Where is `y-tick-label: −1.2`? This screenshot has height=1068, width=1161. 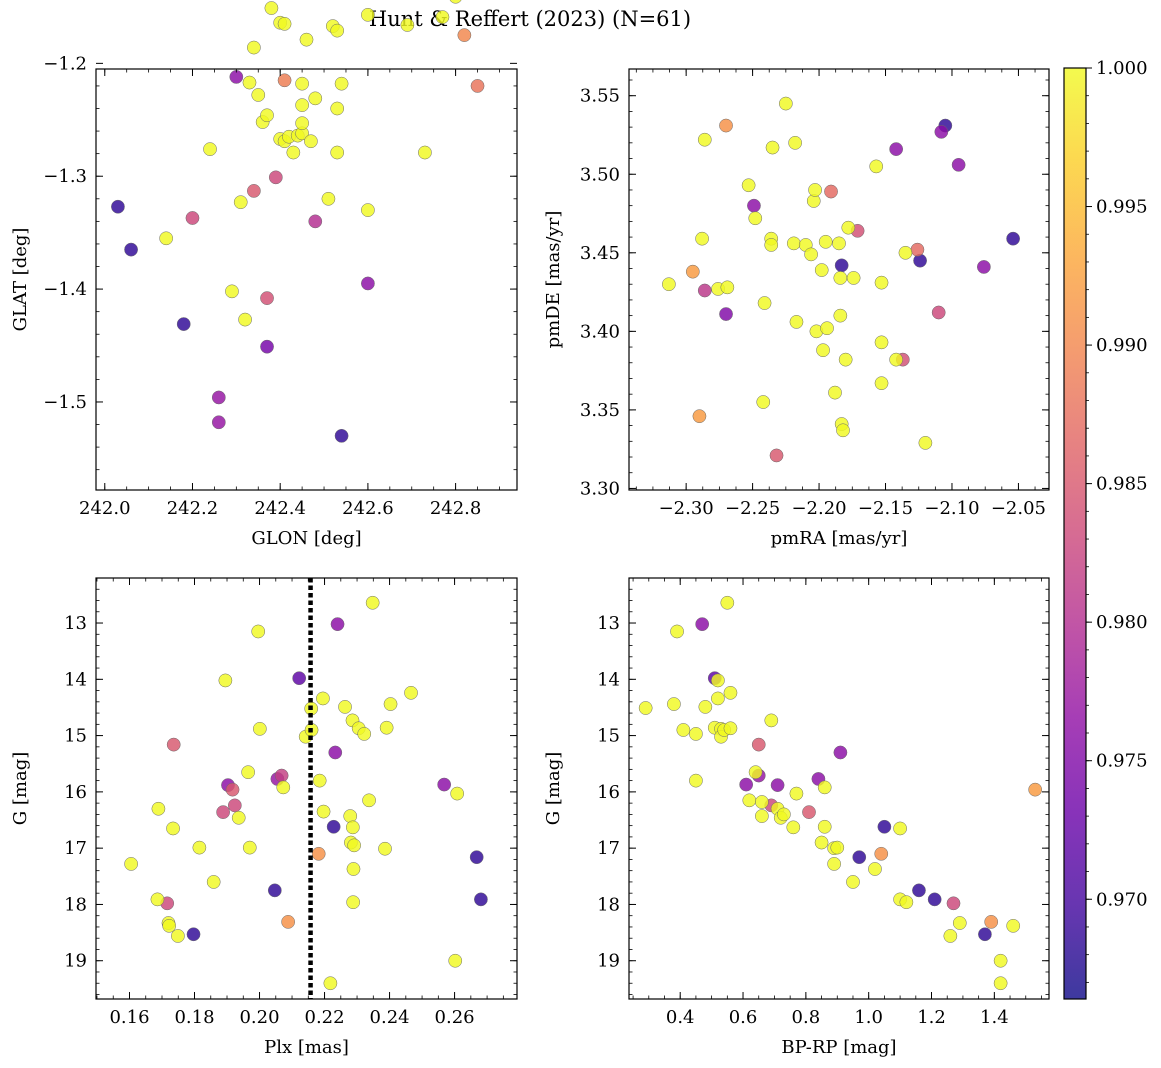
y-tick-label: −1.2 is located at coordinates (65, 63).